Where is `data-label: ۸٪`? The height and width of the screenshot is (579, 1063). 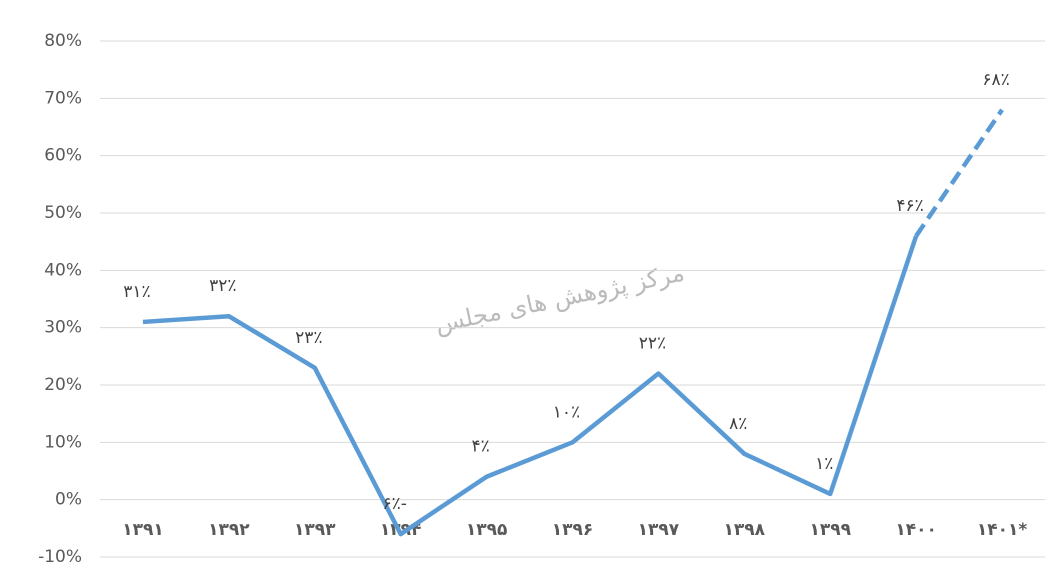
data-label: ۸٪ is located at coordinates (738, 424).